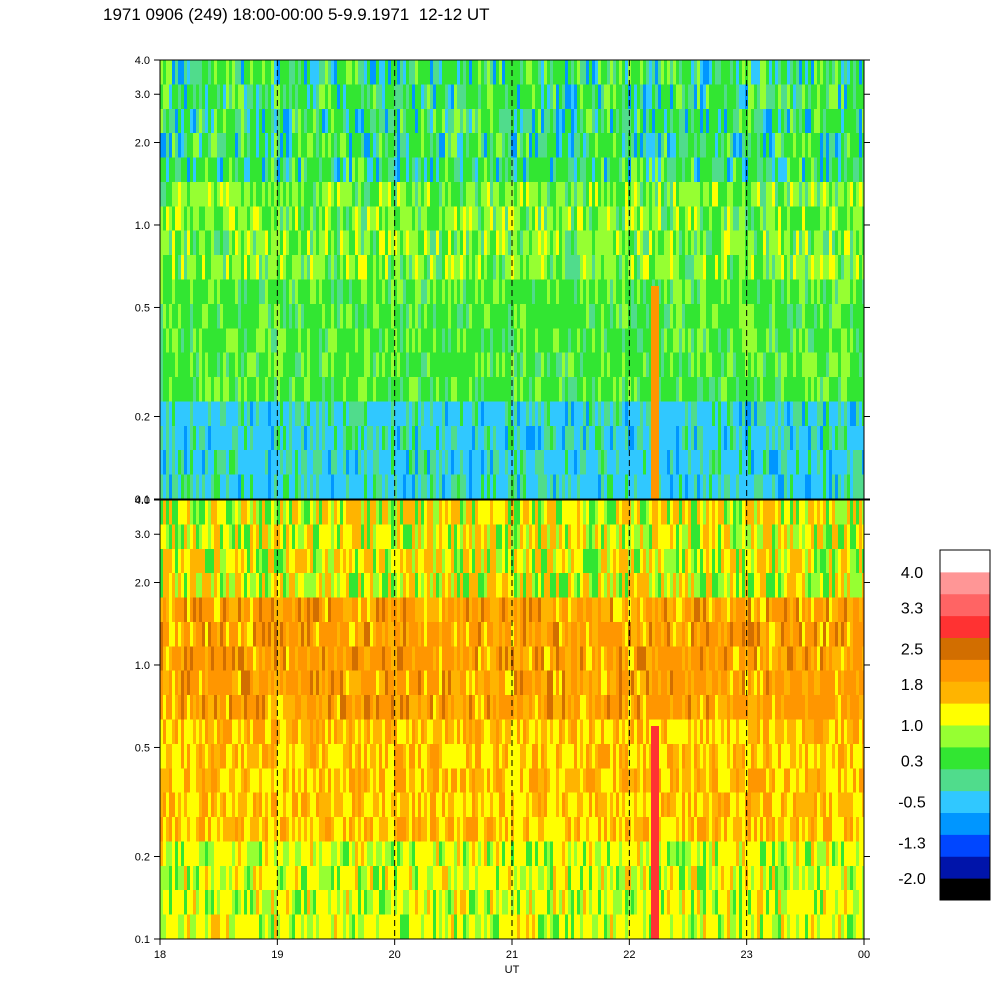 This screenshot has height=1000, width=1000. Describe the element at coordinates (912, 879) in the screenshot. I see `colorbar-label: -2.0` at that location.